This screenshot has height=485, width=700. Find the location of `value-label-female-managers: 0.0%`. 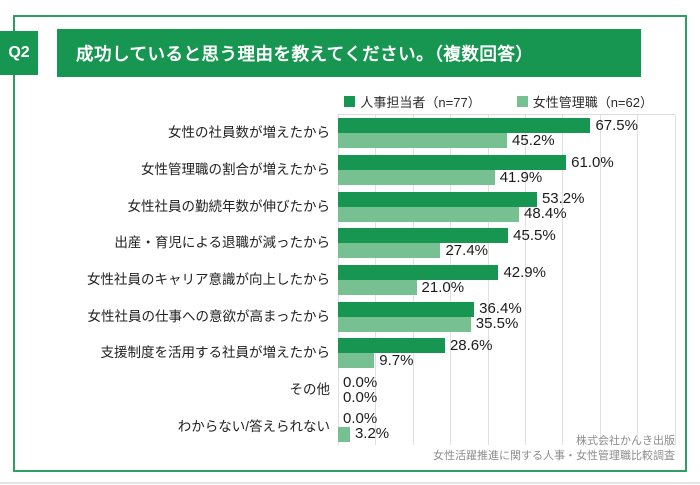

value-label-female-managers: 0.0% is located at coordinates (360, 397).